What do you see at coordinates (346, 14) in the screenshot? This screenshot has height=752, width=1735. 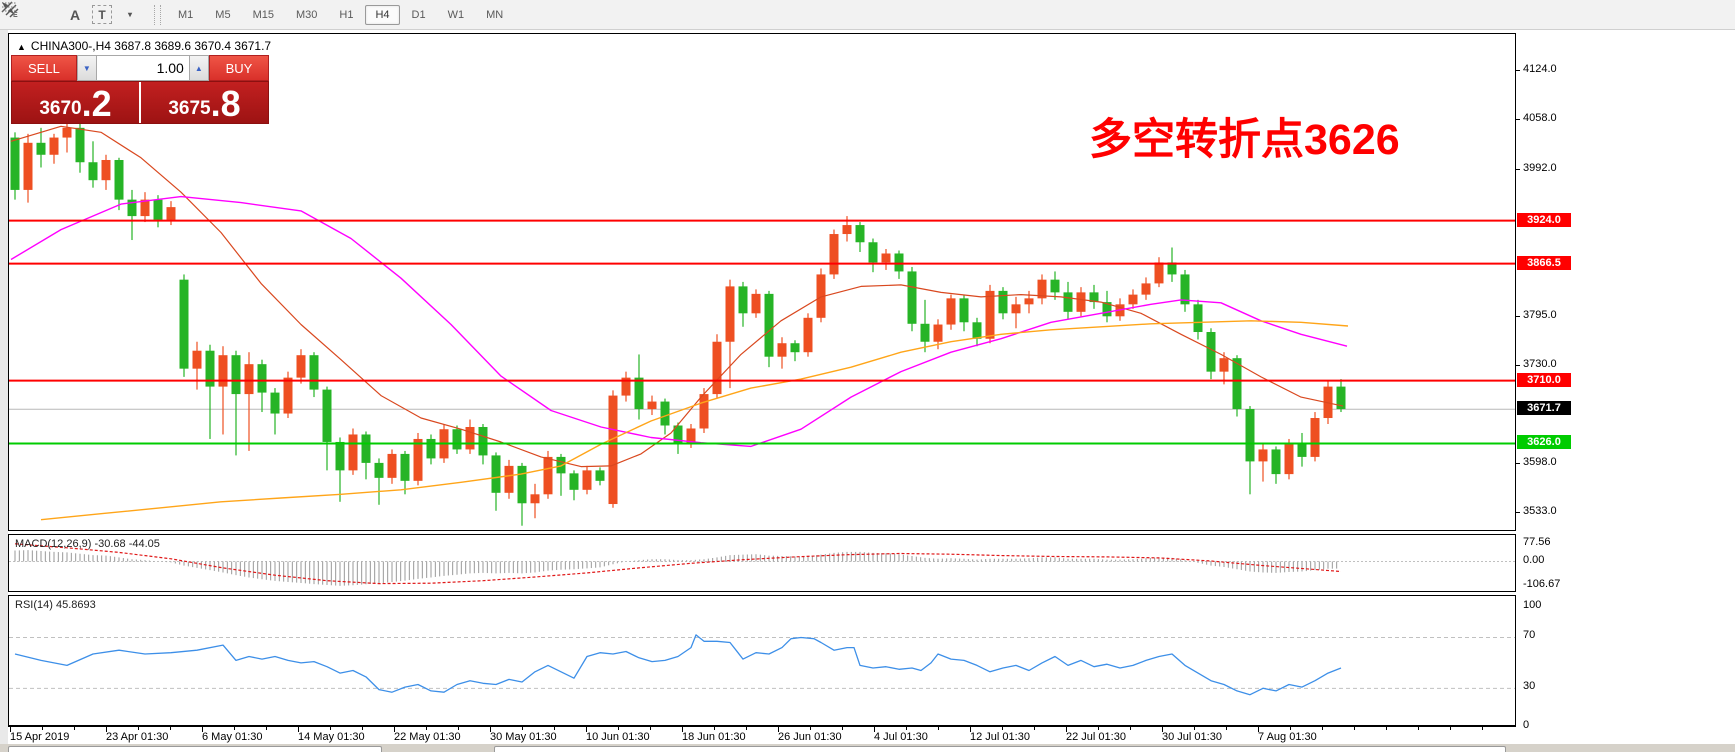 I see `timeframe-H1: H1` at bounding box center [346, 14].